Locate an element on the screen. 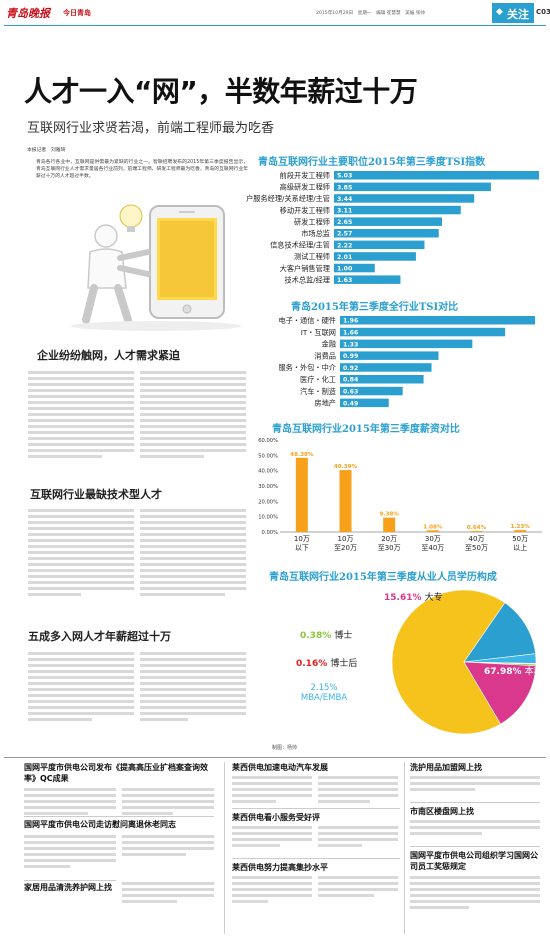  bar-value-label: 2.01 is located at coordinates (344, 257).